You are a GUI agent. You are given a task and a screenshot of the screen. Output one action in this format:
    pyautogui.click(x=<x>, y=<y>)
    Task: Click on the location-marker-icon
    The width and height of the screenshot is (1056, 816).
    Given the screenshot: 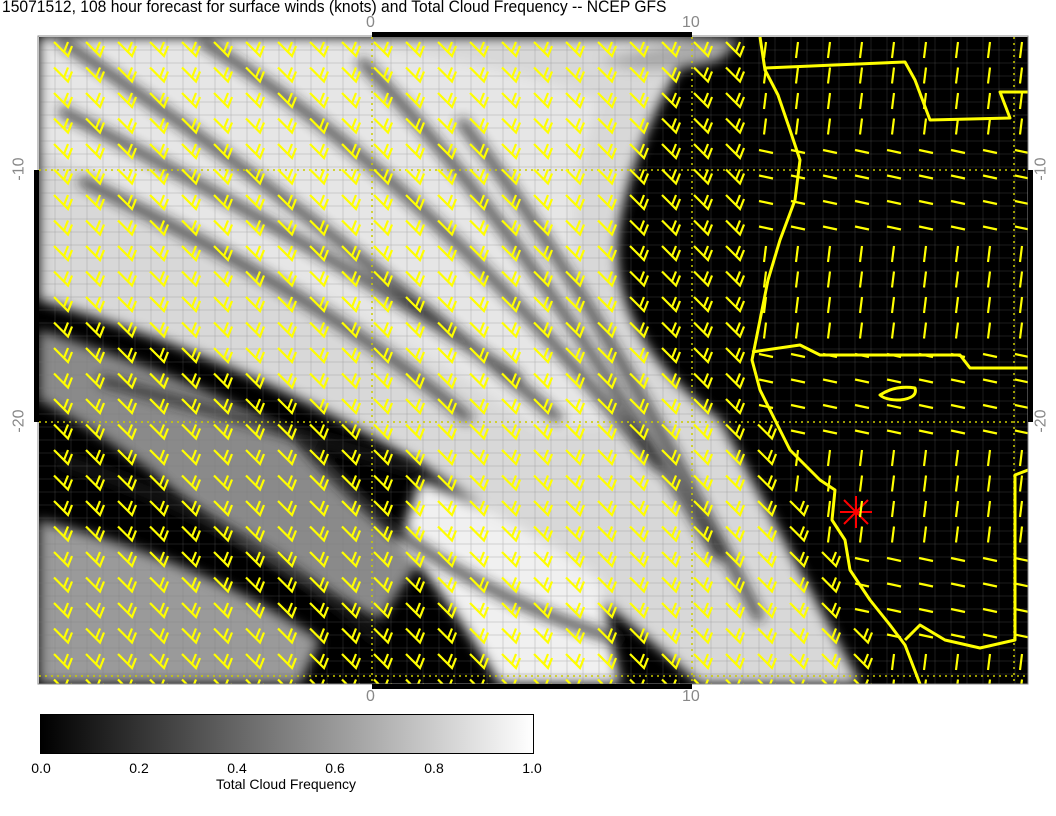 What is the action you would take?
    pyautogui.click(x=856, y=512)
    